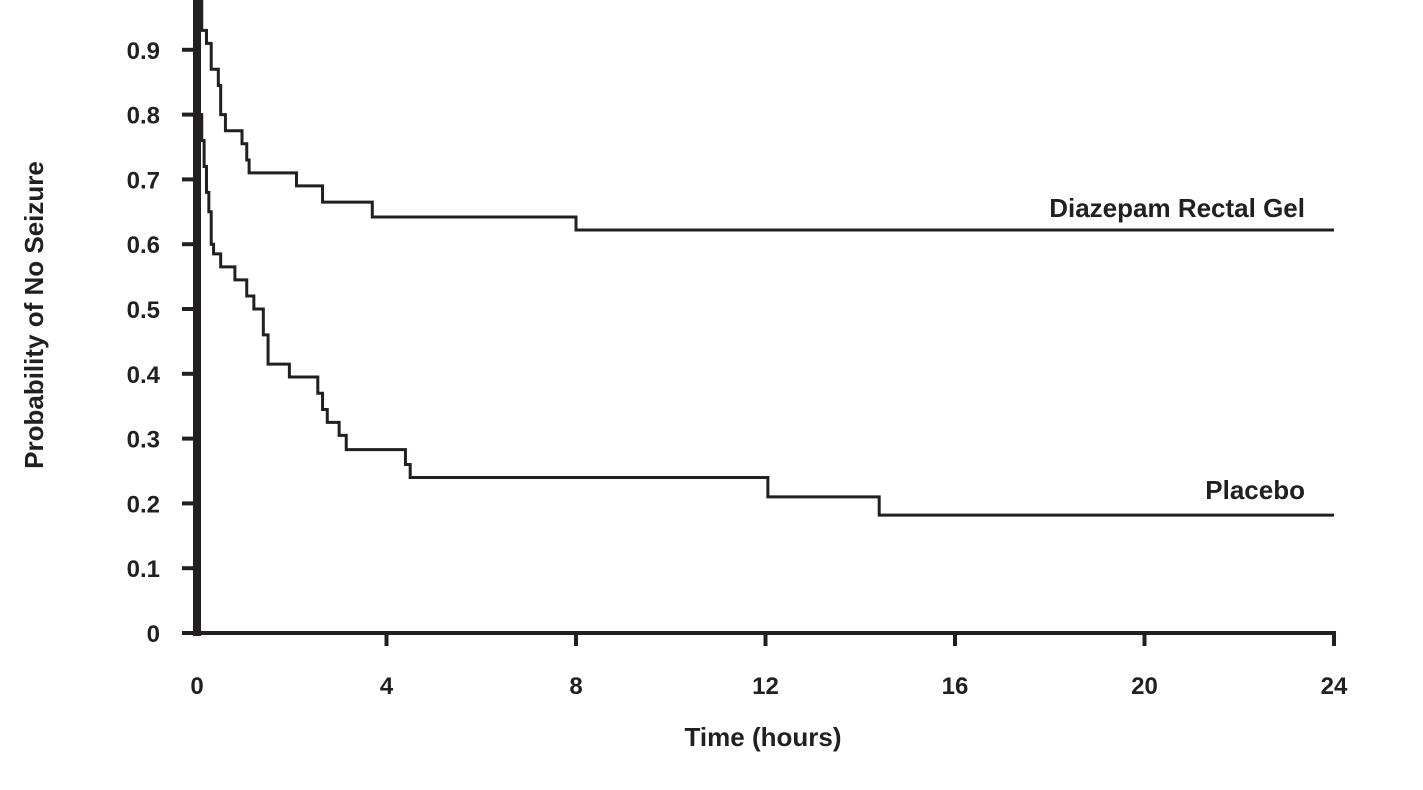 The width and height of the screenshot is (1423, 790). What do you see at coordinates (143, 310) in the screenshot?
I see `y-tick-label: 0.5` at bounding box center [143, 310].